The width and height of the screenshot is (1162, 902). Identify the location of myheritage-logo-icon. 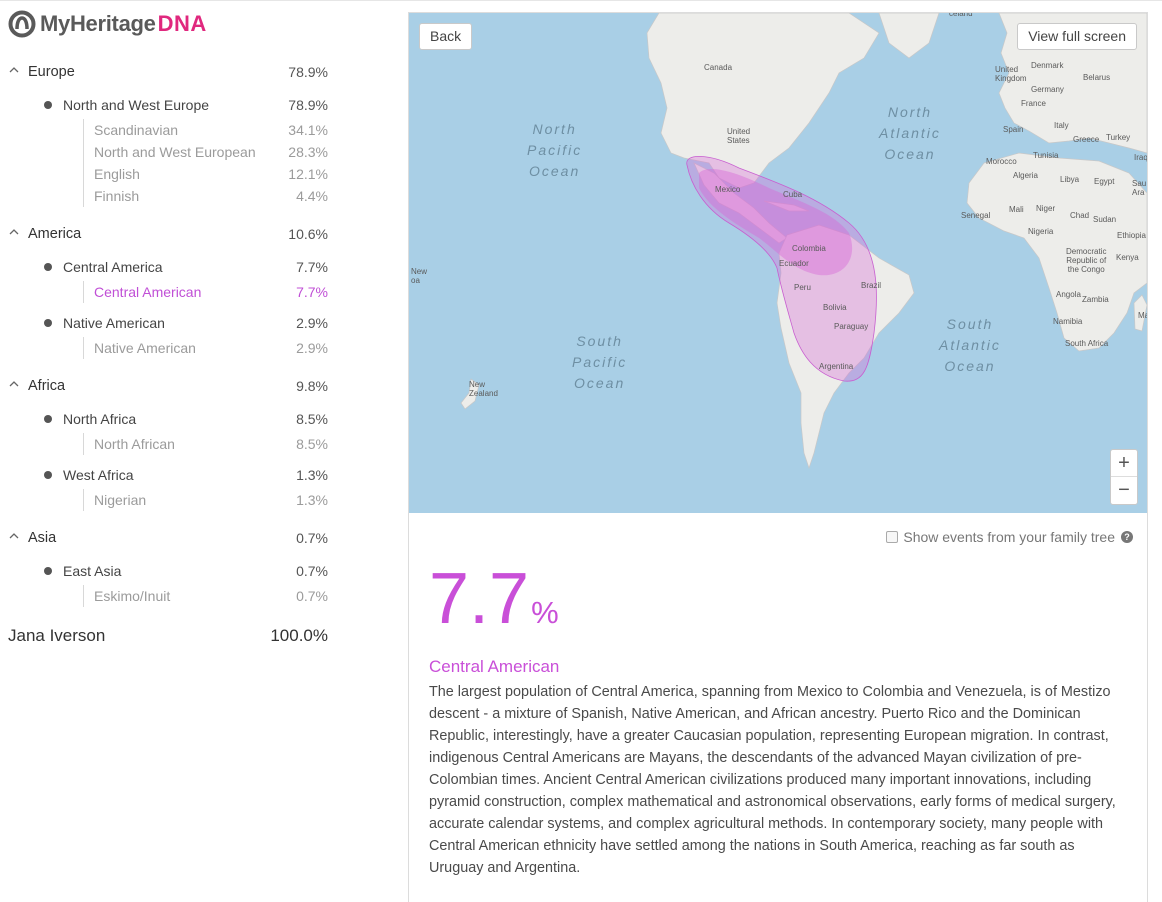
(22, 24).